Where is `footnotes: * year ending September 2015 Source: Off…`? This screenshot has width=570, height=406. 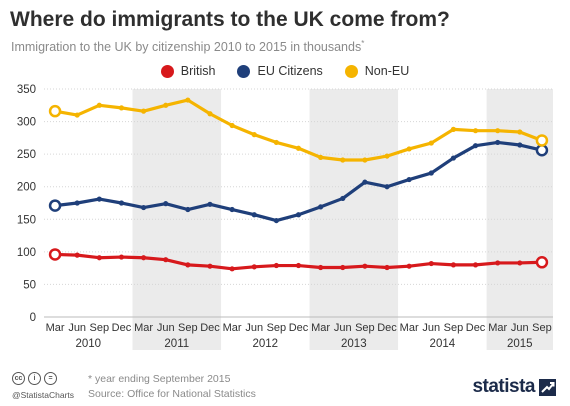
footnotes: * year ending September 2015 Source: Off… is located at coordinates (172, 387).